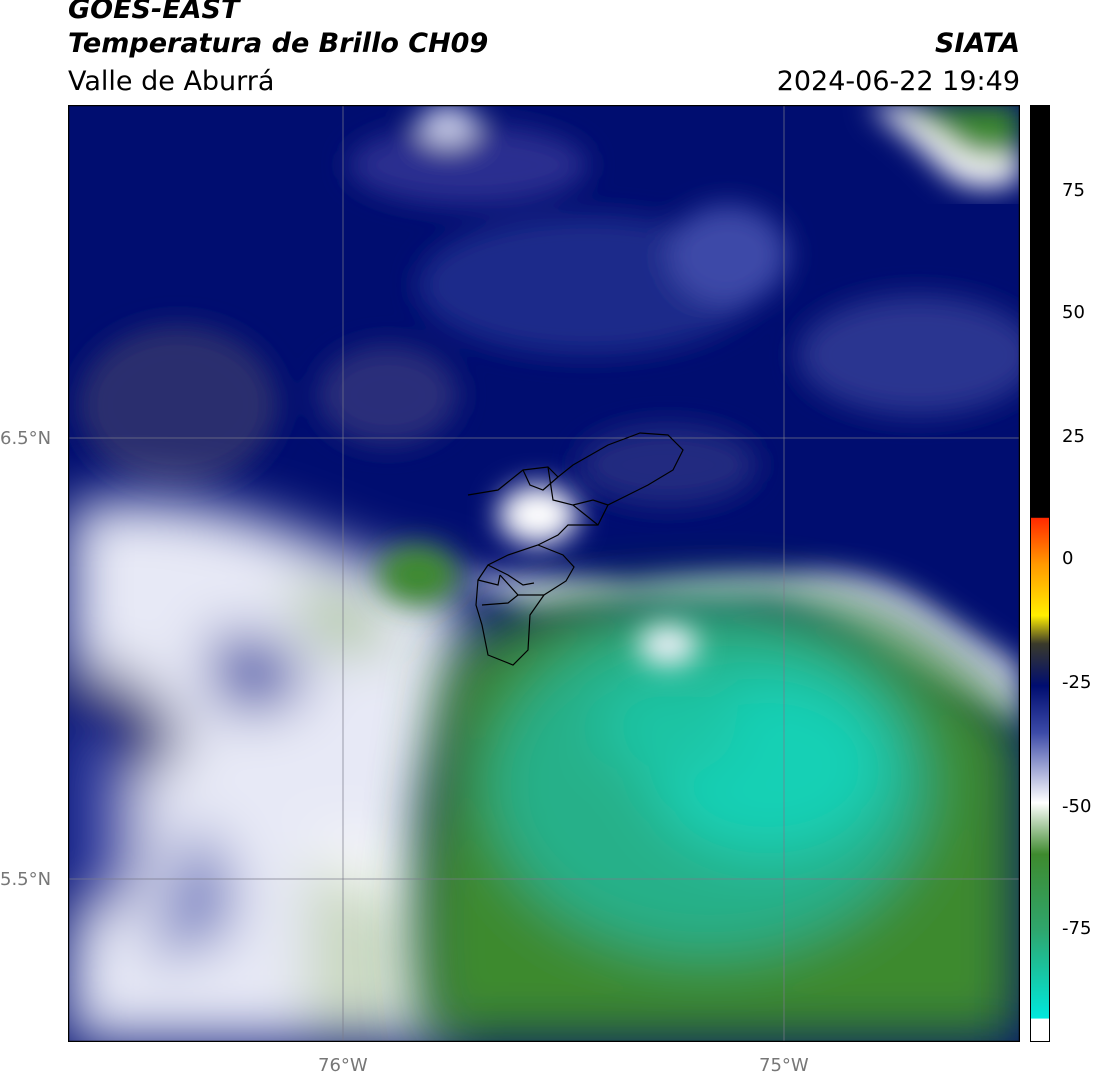  Describe the element at coordinates (944, 146) in the screenshot. I see `northeast-clear-band` at that location.